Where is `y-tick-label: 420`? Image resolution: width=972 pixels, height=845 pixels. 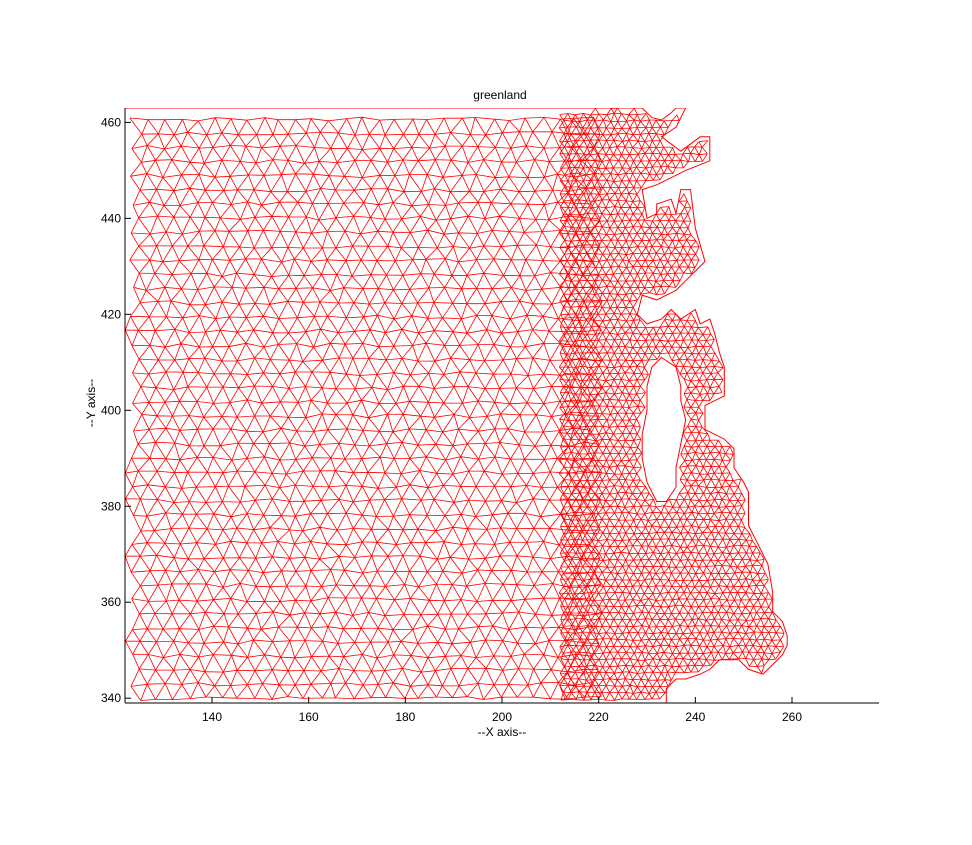
y-tick-label: 420 is located at coordinates (111, 314).